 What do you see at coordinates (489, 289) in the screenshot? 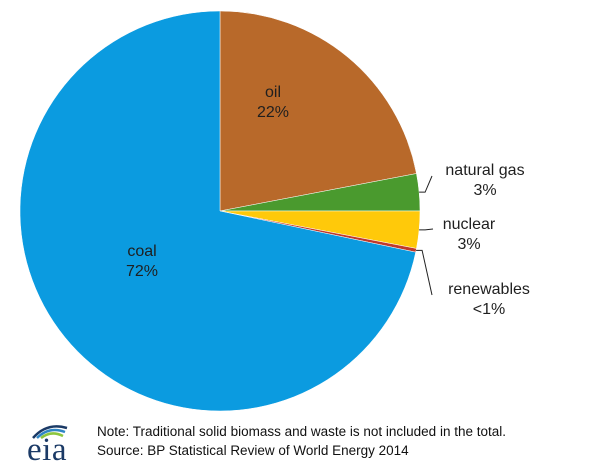
I see `slice-label-renewables: renewables` at bounding box center [489, 289].